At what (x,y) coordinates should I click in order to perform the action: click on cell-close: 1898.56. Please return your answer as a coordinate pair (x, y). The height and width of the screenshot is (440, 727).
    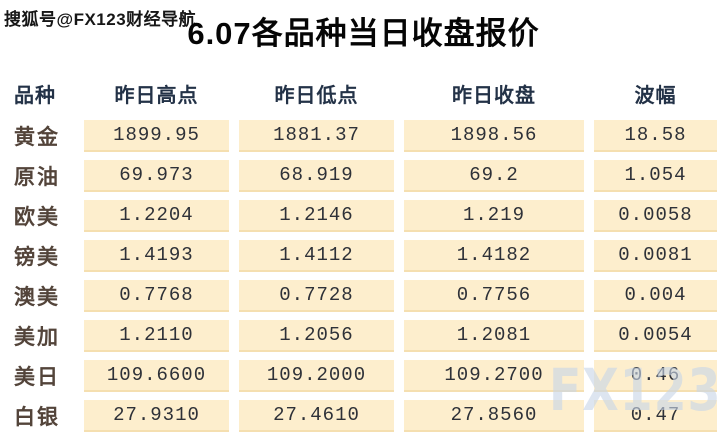
    Looking at the image, I should click on (494, 136).